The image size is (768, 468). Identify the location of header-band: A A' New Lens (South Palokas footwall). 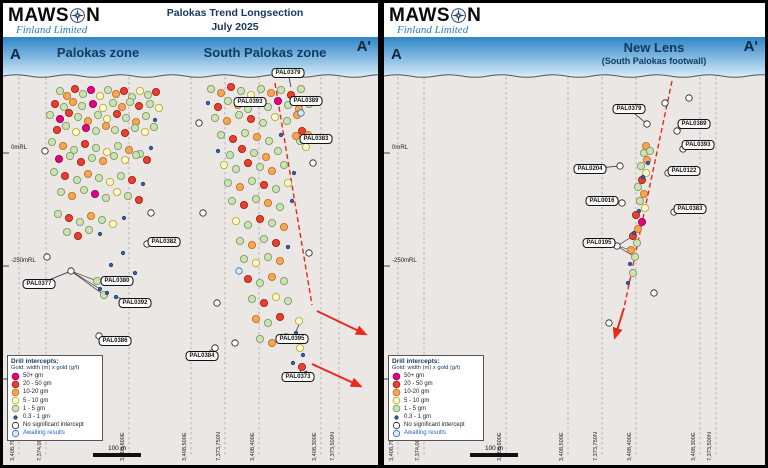
(574, 56).